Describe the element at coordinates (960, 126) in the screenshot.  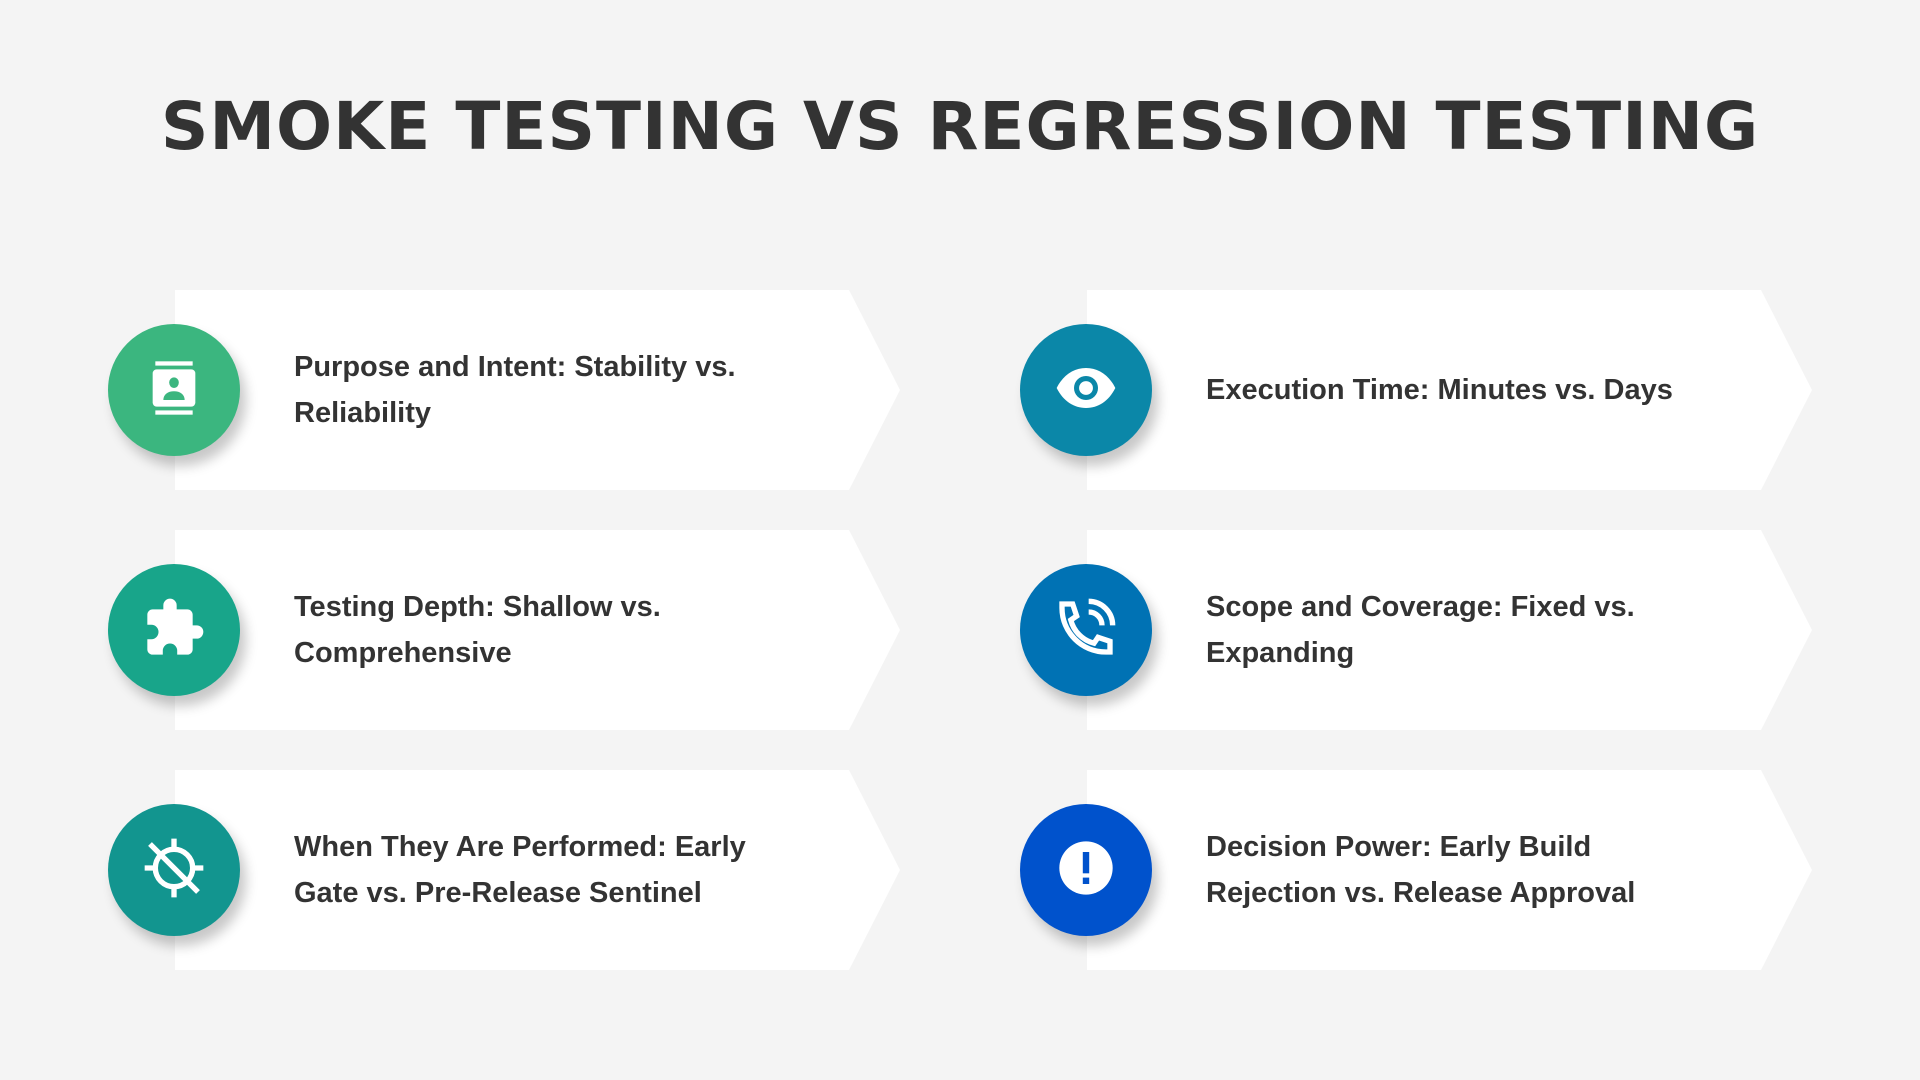
I see `page-title: SMOKE TESTING VS REGRESSION TESTING` at that location.